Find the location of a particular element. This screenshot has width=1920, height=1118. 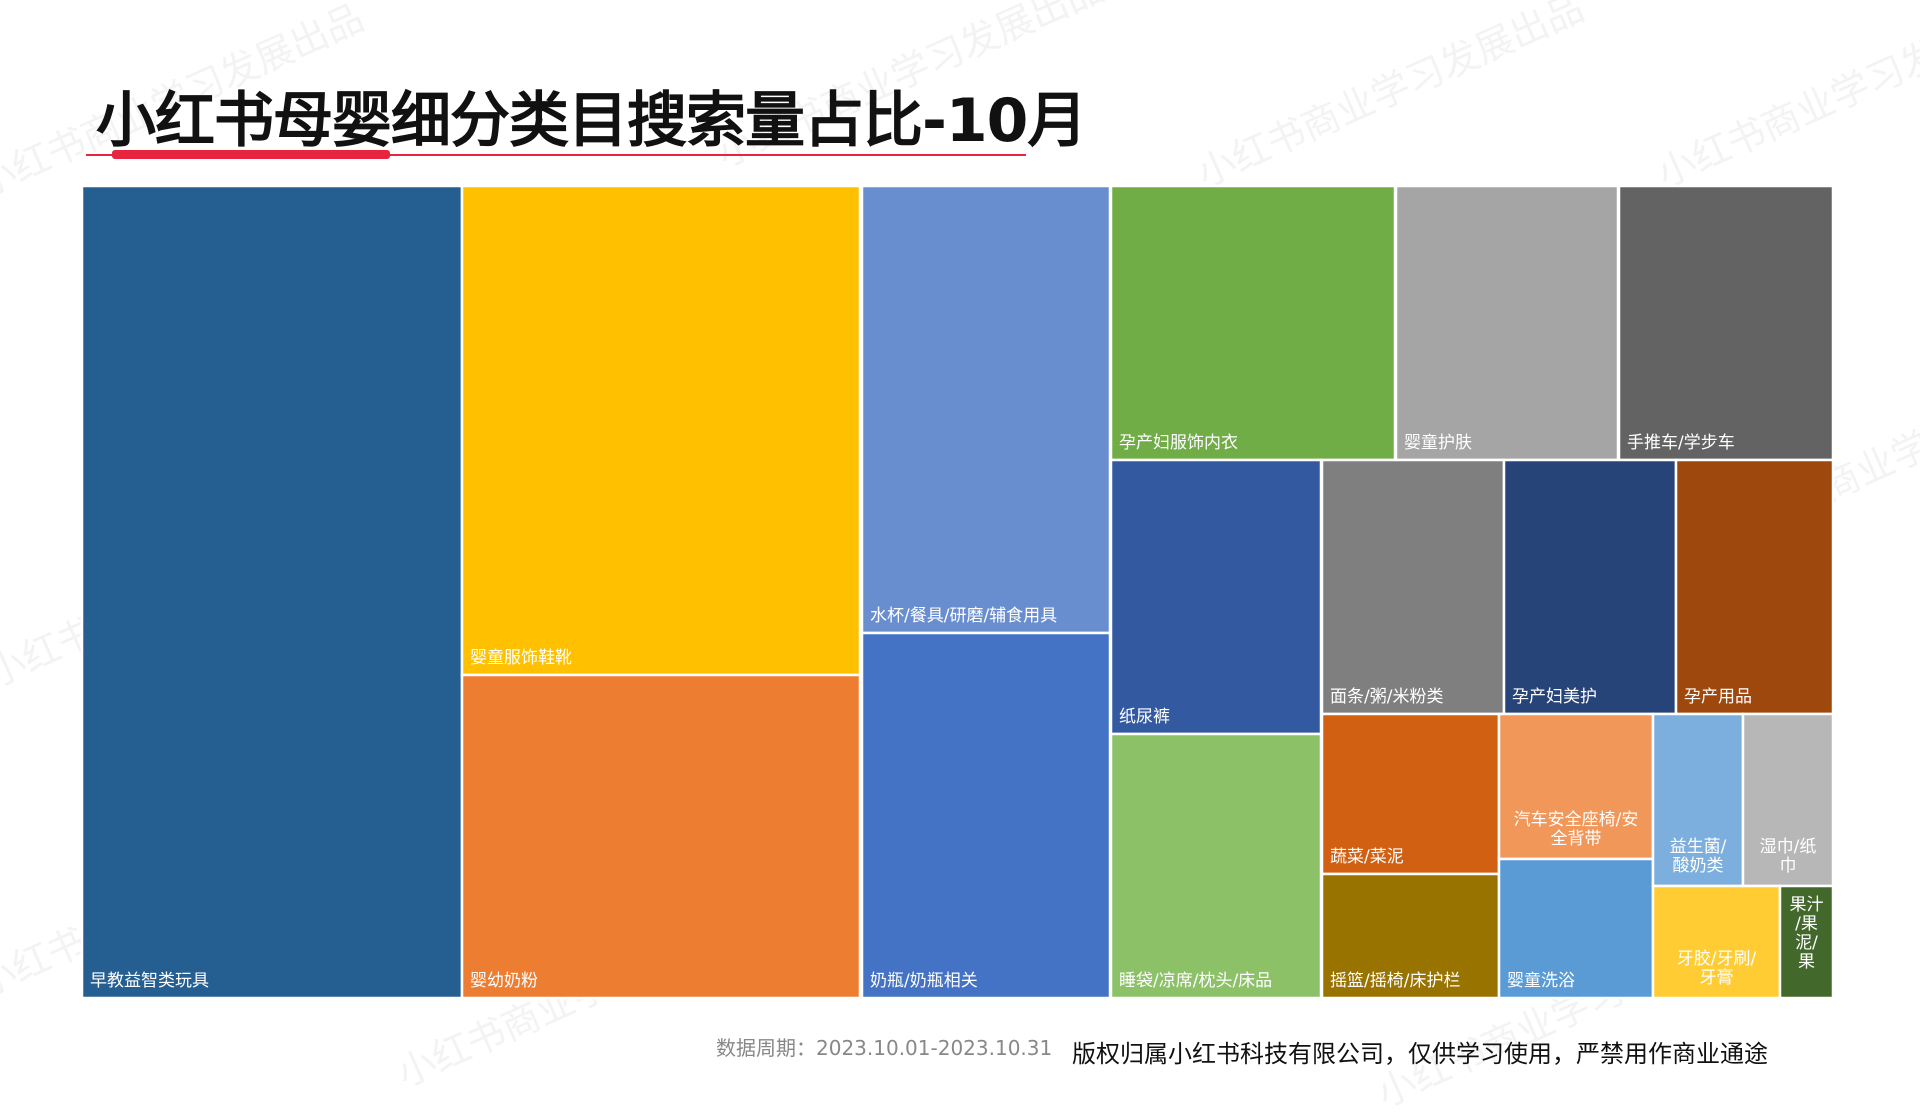

treemap-cell: 婴幼奶粉 is located at coordinates (661, 836).